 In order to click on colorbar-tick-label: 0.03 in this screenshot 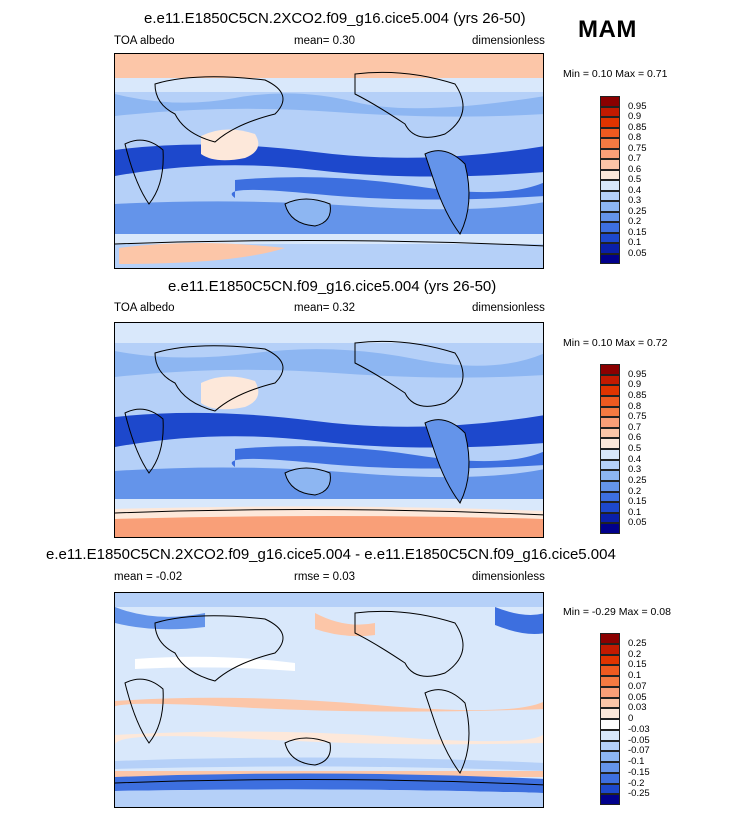, I will do `click(637, 708)`.